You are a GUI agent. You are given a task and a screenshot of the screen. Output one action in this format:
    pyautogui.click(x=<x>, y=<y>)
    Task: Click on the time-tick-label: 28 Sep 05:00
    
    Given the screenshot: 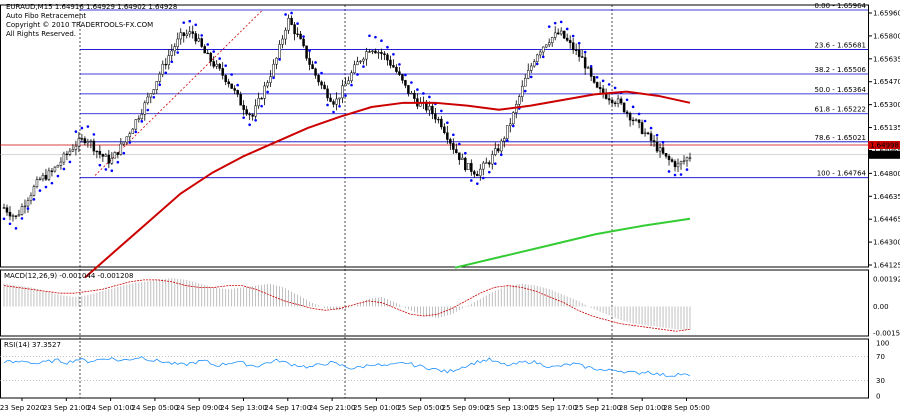 What is the action you would take?
    pyautogui.click(x=686, y=408)
    